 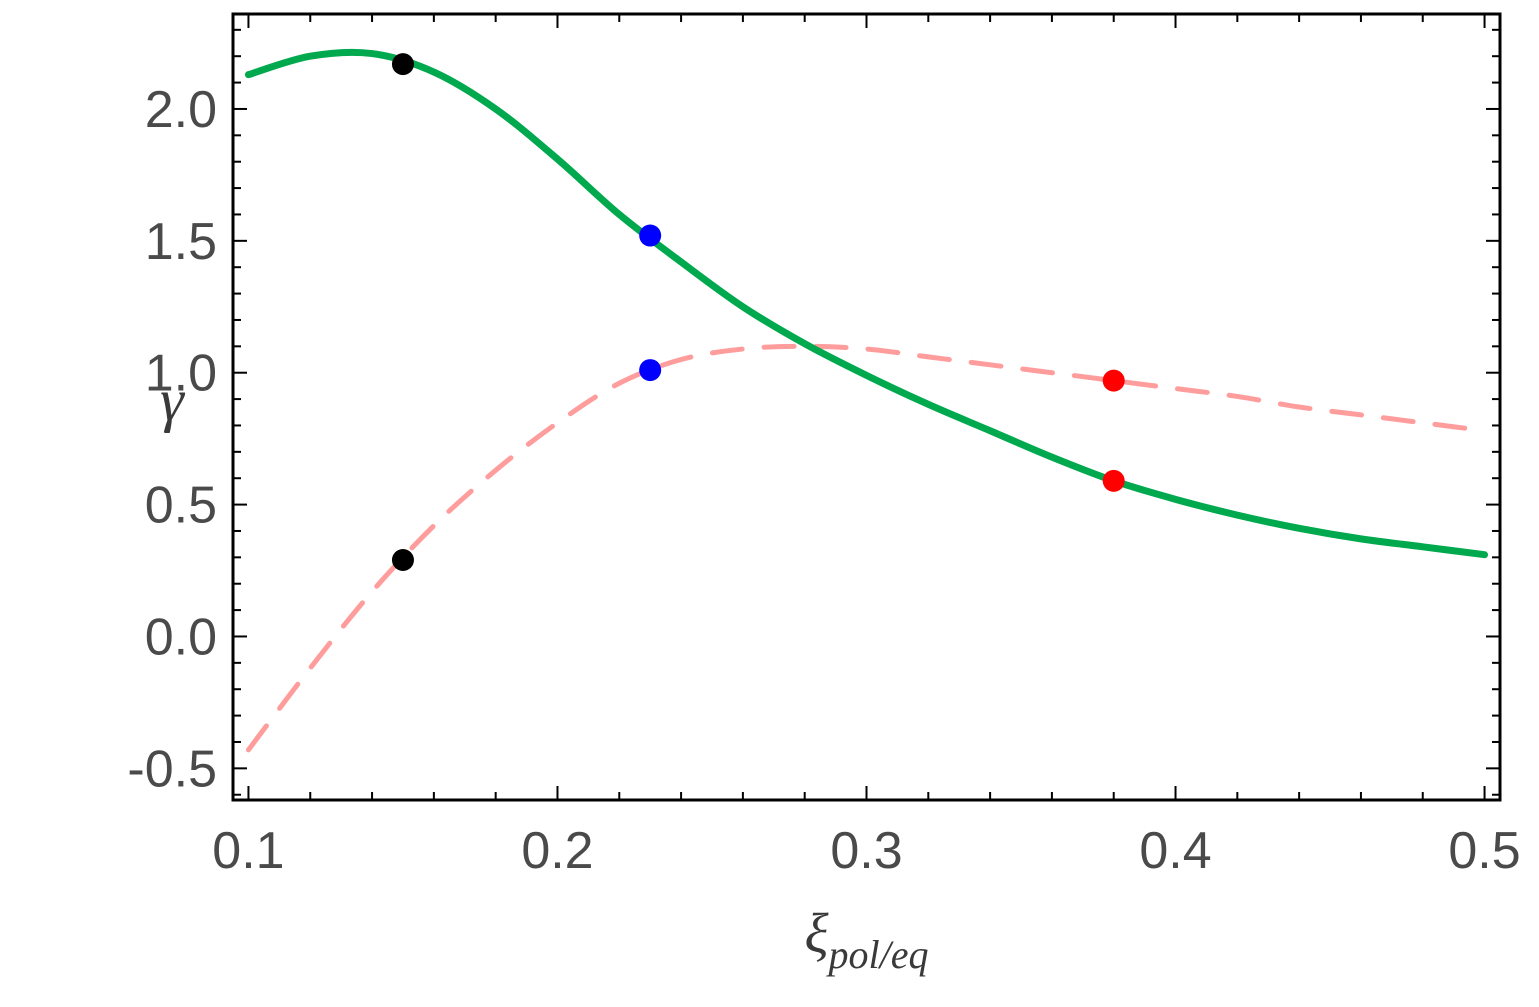 I want to click on y-tick-label: 1.5, so click(x=181, y=242).